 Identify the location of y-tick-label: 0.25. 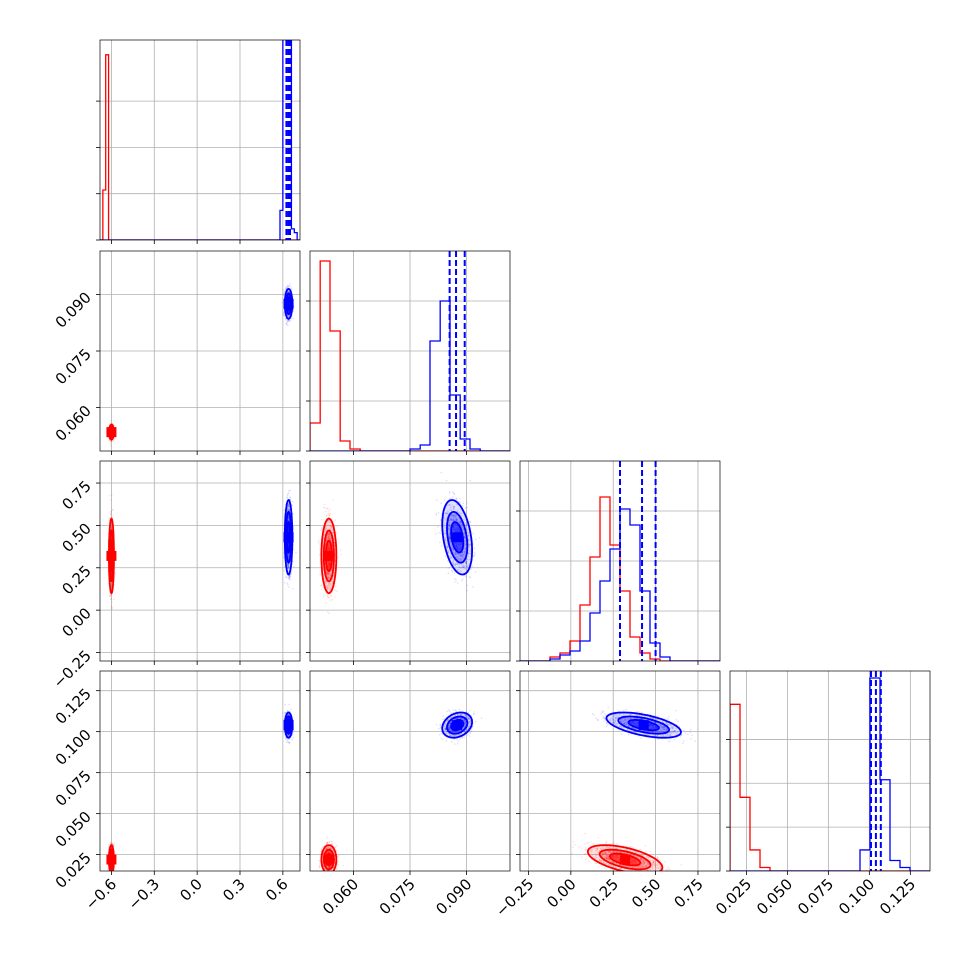
(76, 580).